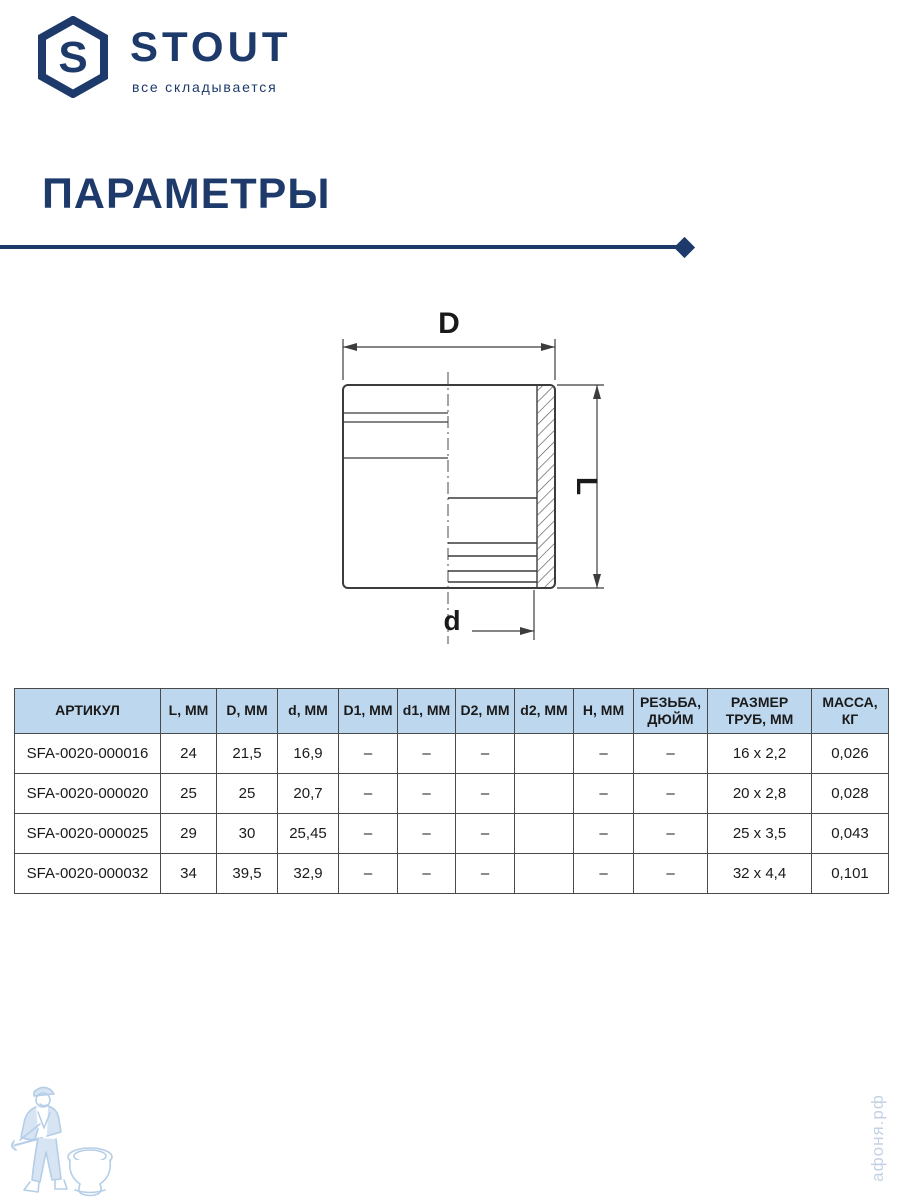 The width and height of the screenshot is (900, 1200). Describe the element at coordinates (850, 833) in the screenshot. I see `table-cell: 0,043` at that location.